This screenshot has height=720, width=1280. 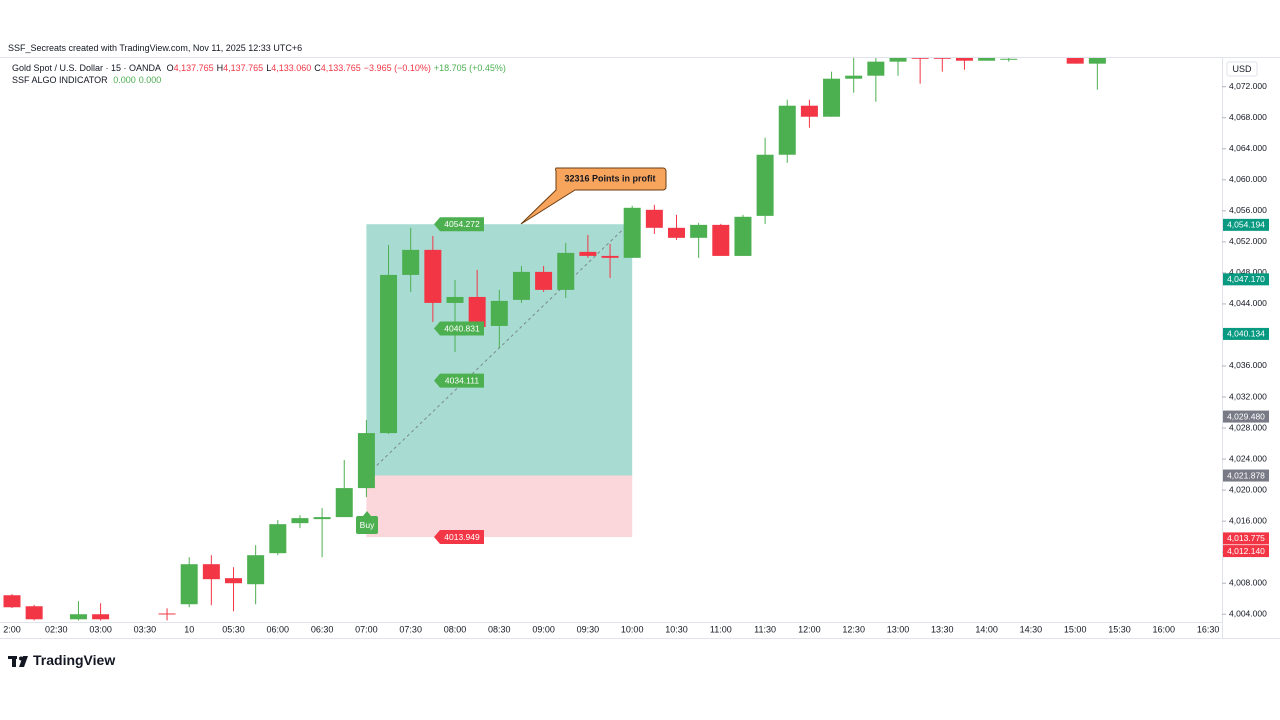 What do you see at coordinates (765, 629) in the screenshot?
I see `x-tick-label: 11:30` at bounding box center [765, 629].